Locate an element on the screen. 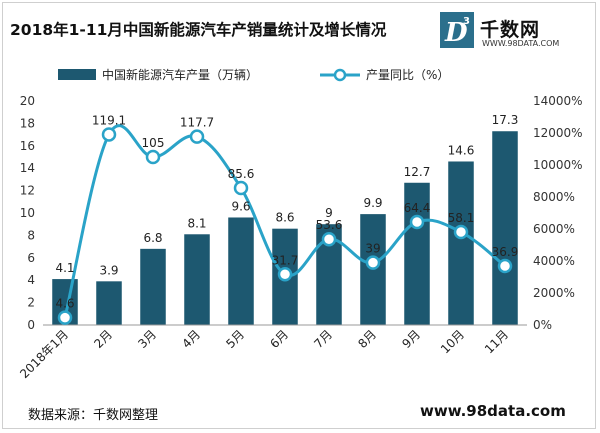 The width and height of the screenshot is (600, 433). y-left-tick-label: 18 is located at coordinates (27, 123).